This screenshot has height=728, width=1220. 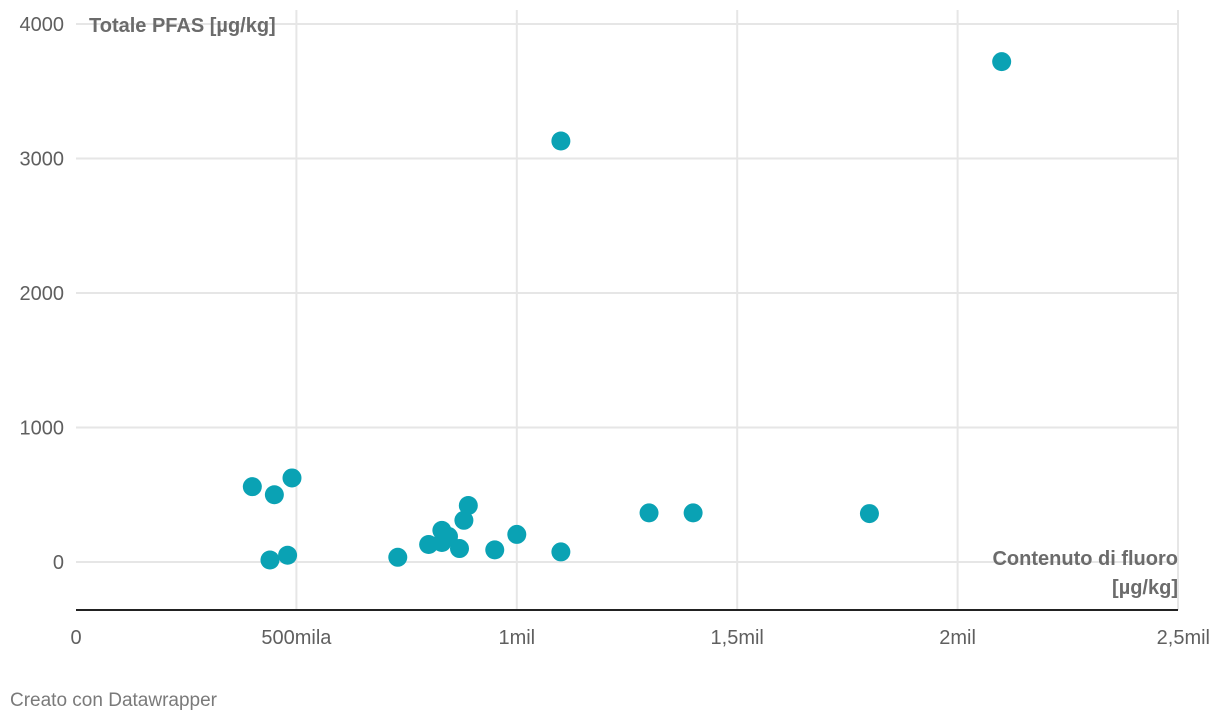 What do you see at coordinates (516, 638) in the screenshot?
I see `x-tick-label: 1mil` at bounding box center [516, 638].